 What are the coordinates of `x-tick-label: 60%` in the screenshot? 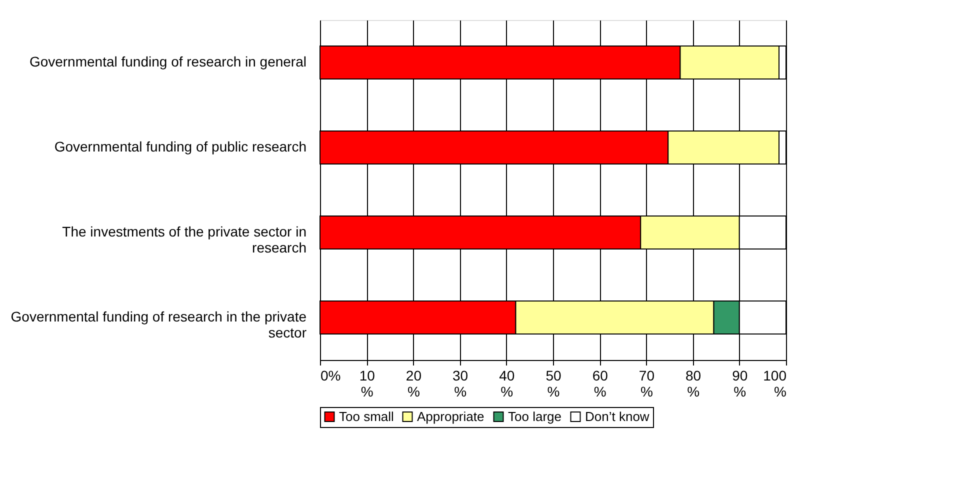 It's located at (600, 384).